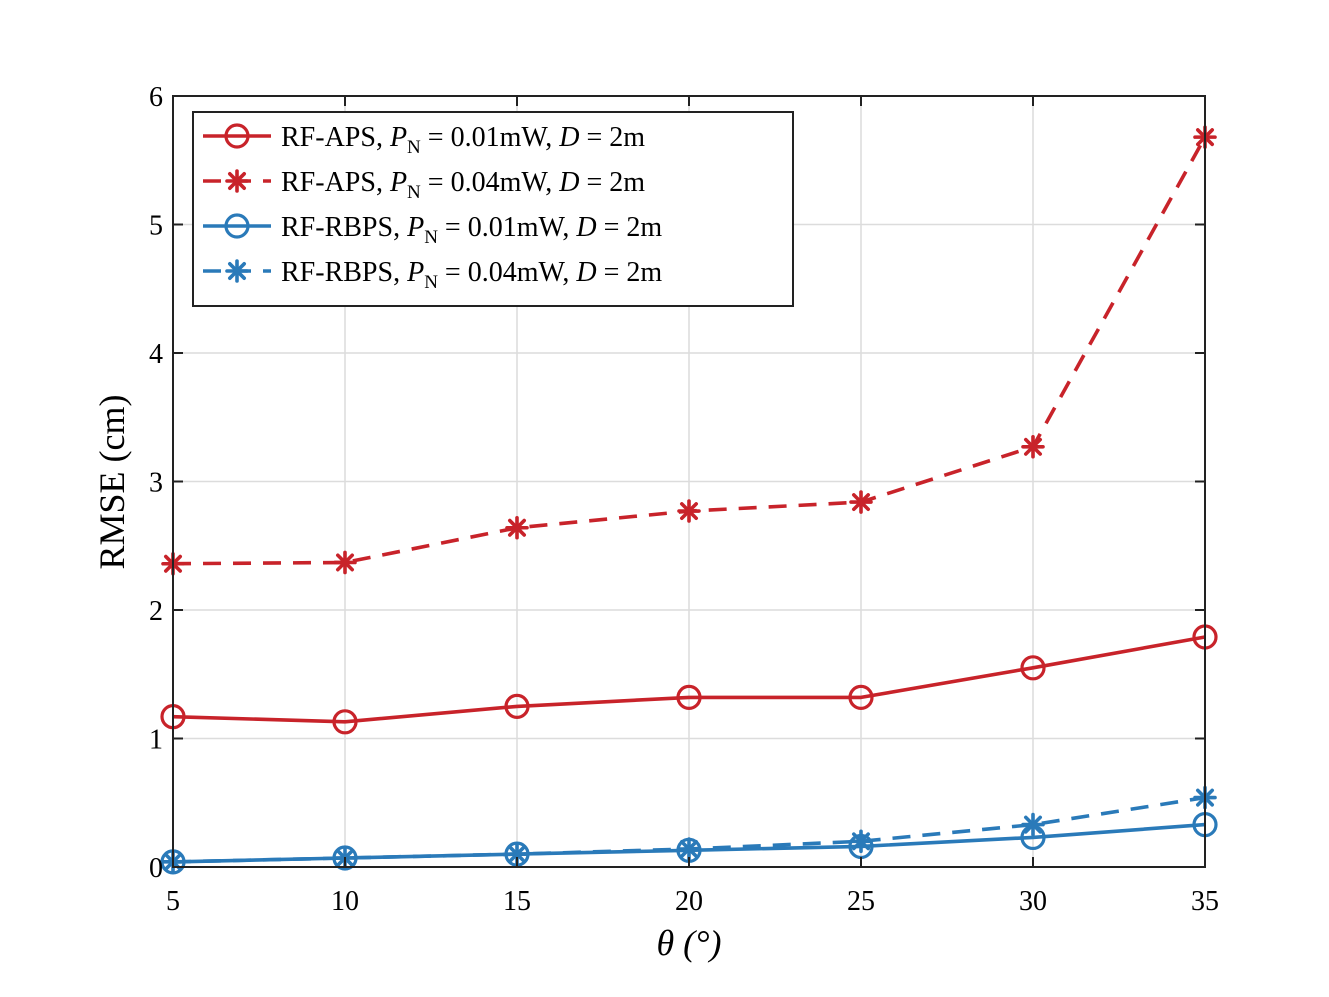 Image resolution: width=1329 pixels, height=997 pixels. Describe the element at coordinates (517, 901) in the screenshot. I see `x-tick-label: 15` at that location.